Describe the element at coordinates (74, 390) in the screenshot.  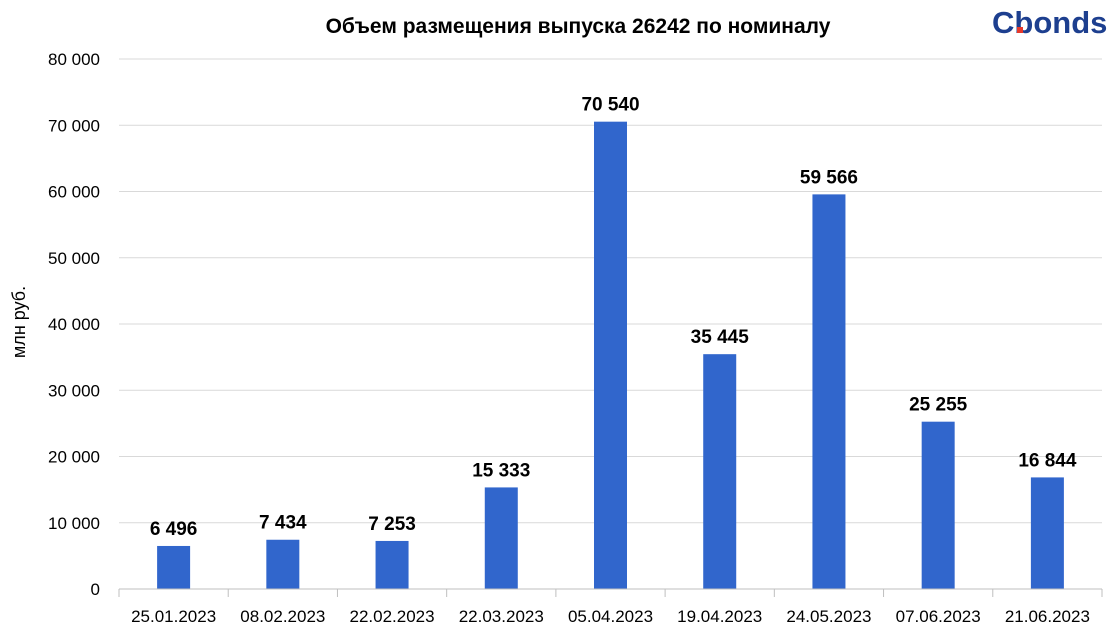
I see `y-tick-label: 30 000` at that location.